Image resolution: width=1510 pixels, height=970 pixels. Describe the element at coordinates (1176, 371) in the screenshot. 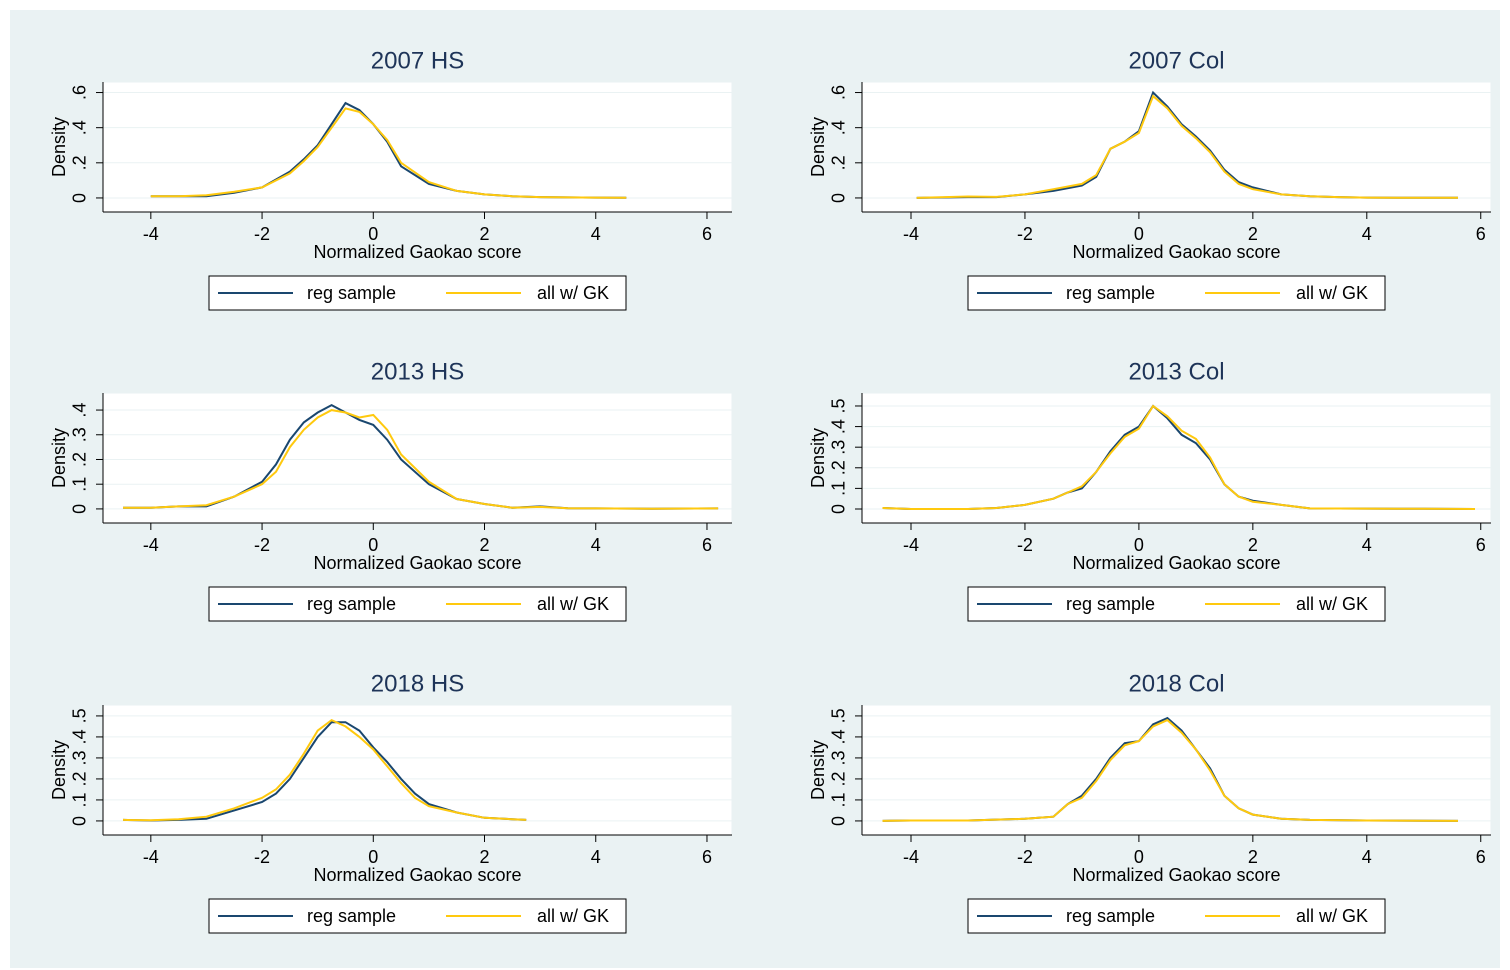

I see `chart-title: 2013 Col` at that location.